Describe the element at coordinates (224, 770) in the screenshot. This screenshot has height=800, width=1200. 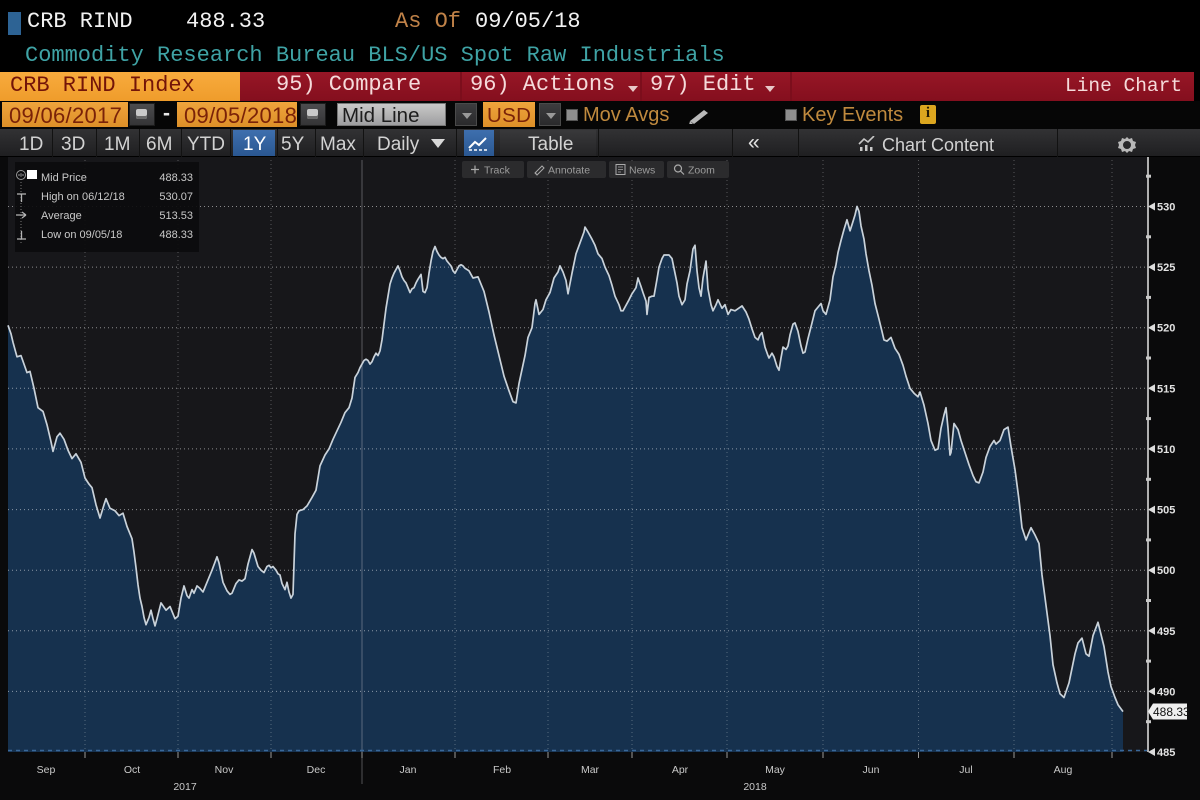
I see `svg-text: Nov` at that location.